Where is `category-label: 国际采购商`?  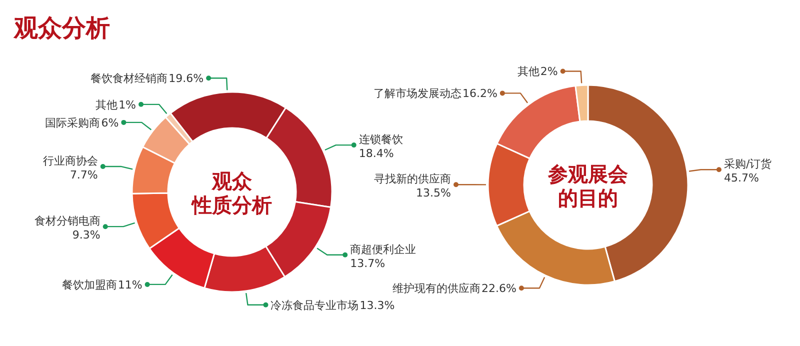
category-label: 国际采购商 is located at coordinates (72, 123).